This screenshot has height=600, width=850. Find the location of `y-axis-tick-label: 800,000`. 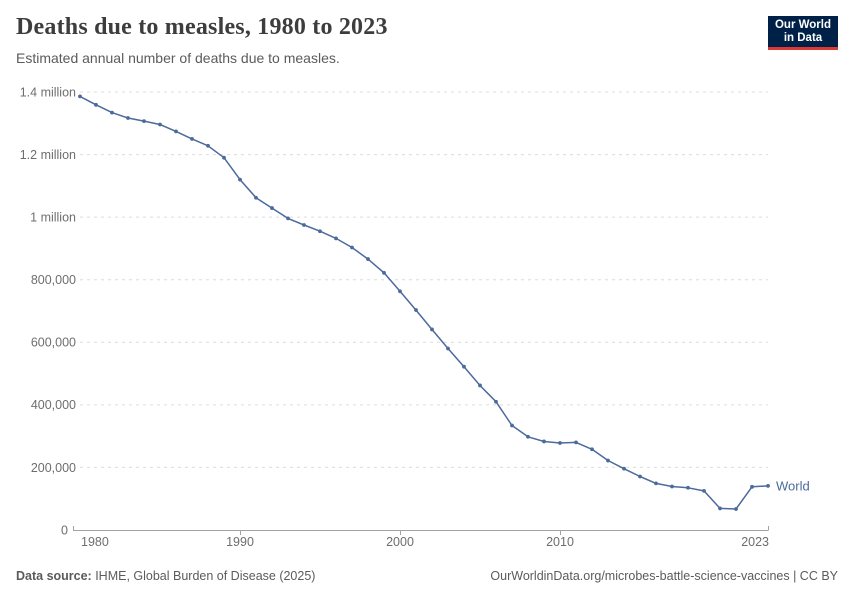

y-axis-tick-label: 800,000 is located at coordinates (53, 280).